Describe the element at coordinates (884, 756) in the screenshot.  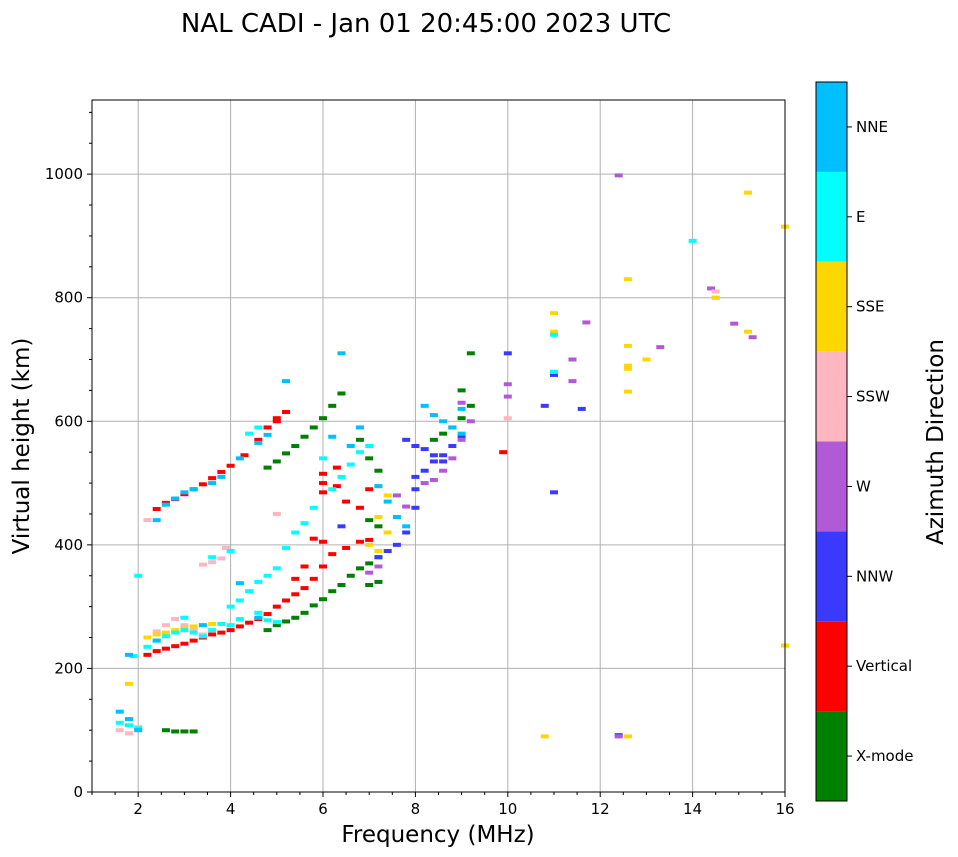
I see `colorbar-tick-label: X-mode` at that location.